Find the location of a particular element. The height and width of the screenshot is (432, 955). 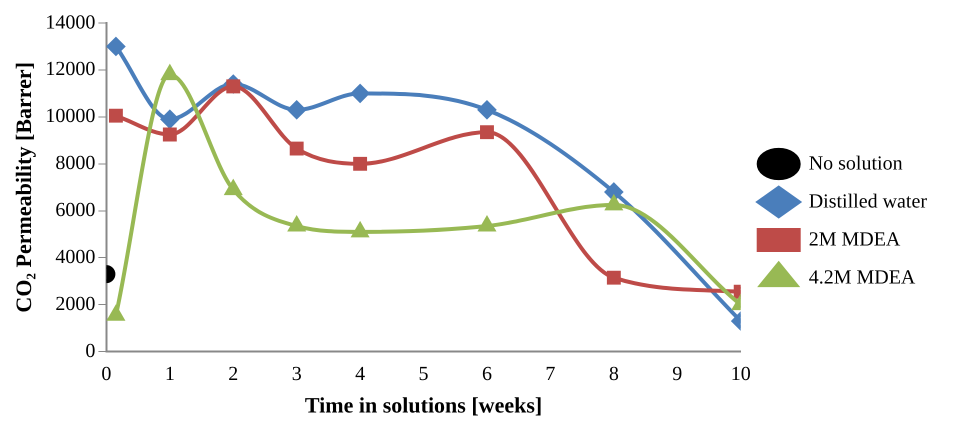

y-tick-label: 6000 is located at coordinates (75, 210).